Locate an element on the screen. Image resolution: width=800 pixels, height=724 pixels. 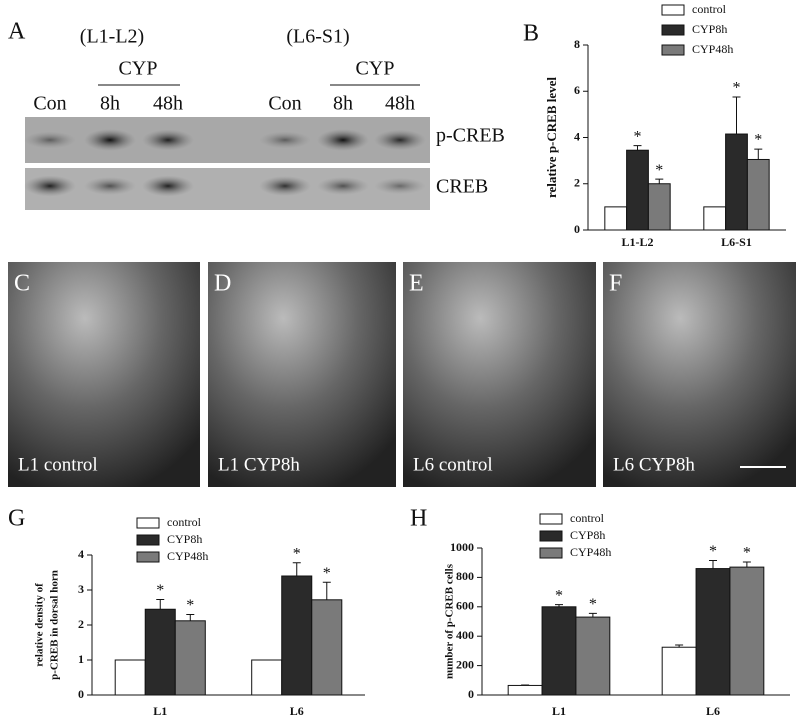
lane-label: Con is located at coordinates (49, 104).